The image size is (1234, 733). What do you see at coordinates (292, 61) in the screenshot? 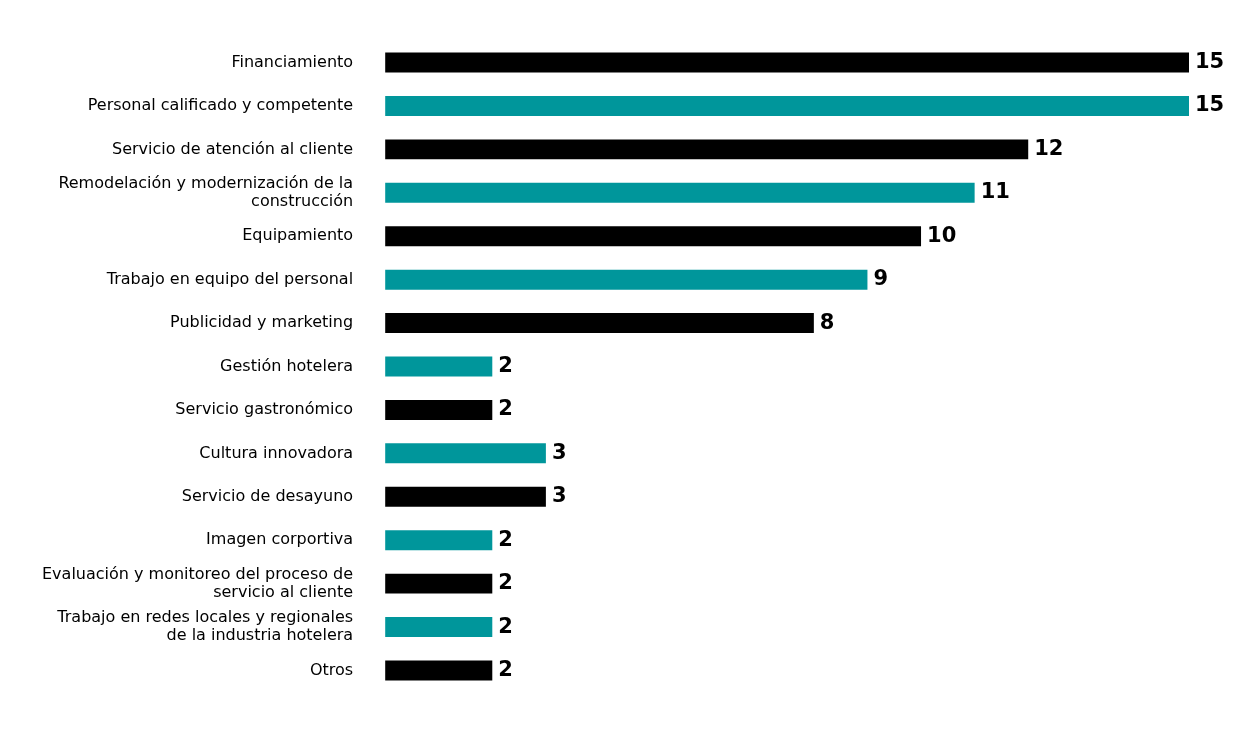
I see `y-tick-label: Financiamiento` at bounding box center [292, 61].